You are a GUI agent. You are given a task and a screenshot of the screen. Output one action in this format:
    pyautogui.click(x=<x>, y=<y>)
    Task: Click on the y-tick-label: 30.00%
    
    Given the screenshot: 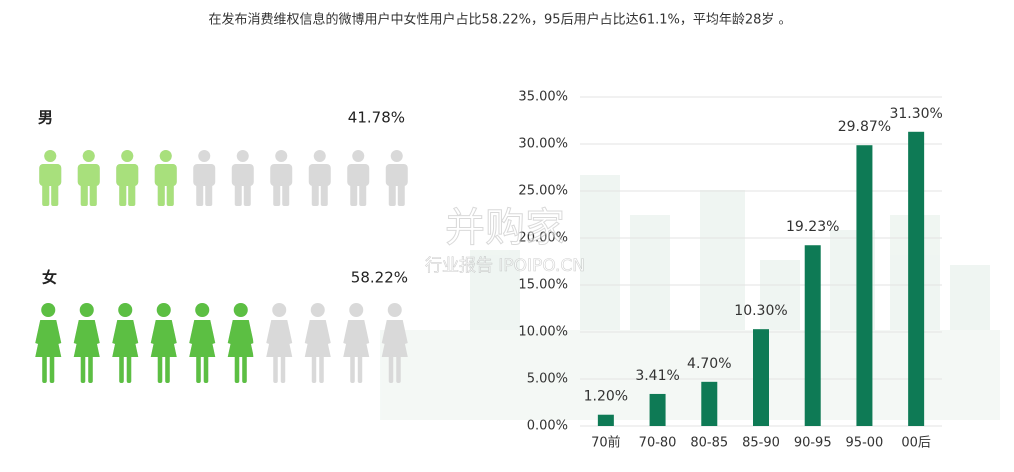 What is the action you would take?
    pyautogui.click(x=543, y=144)
    